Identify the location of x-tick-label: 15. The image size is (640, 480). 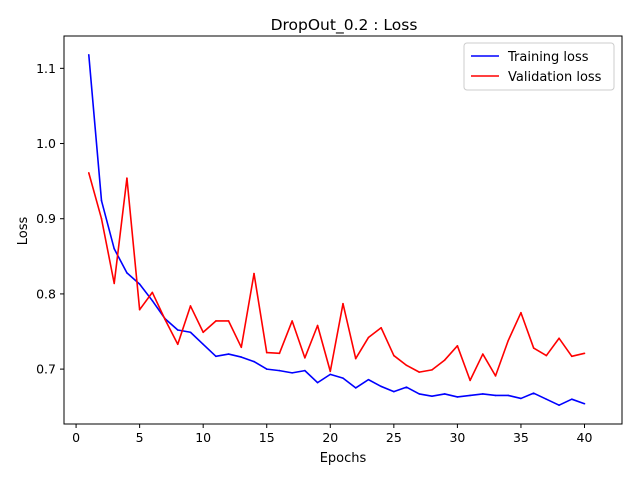
(267, 437).